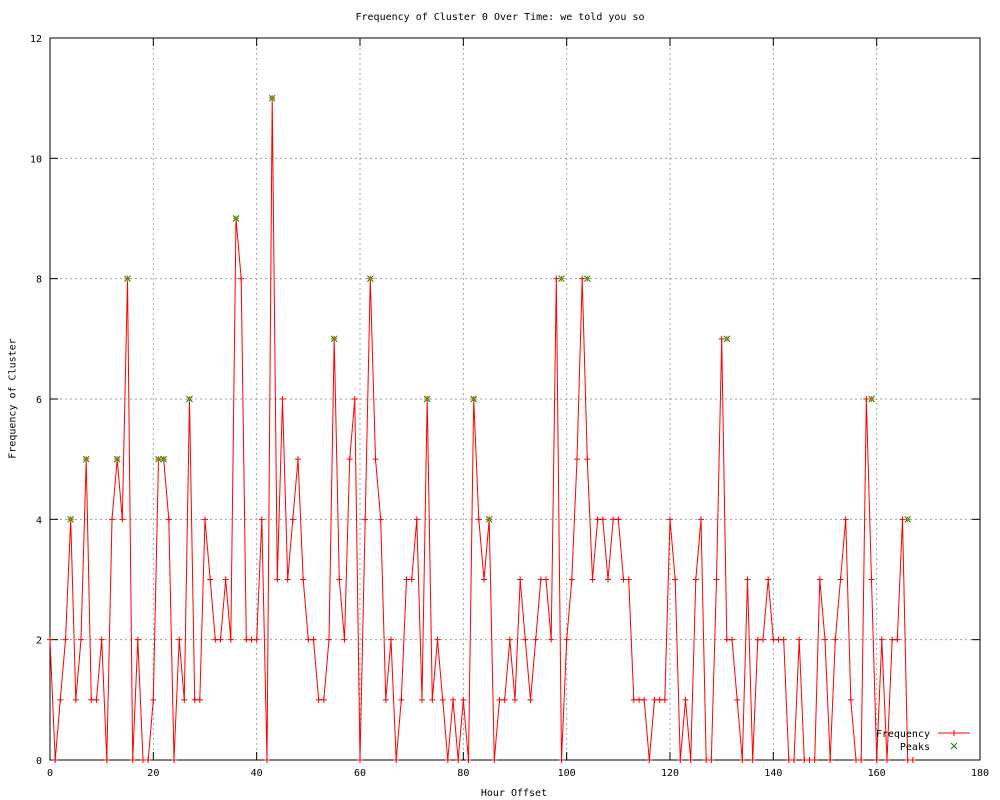  Describe the element at coordinates (39, 761) in the screenshot. I see `y-tick-label: 0` at that location.